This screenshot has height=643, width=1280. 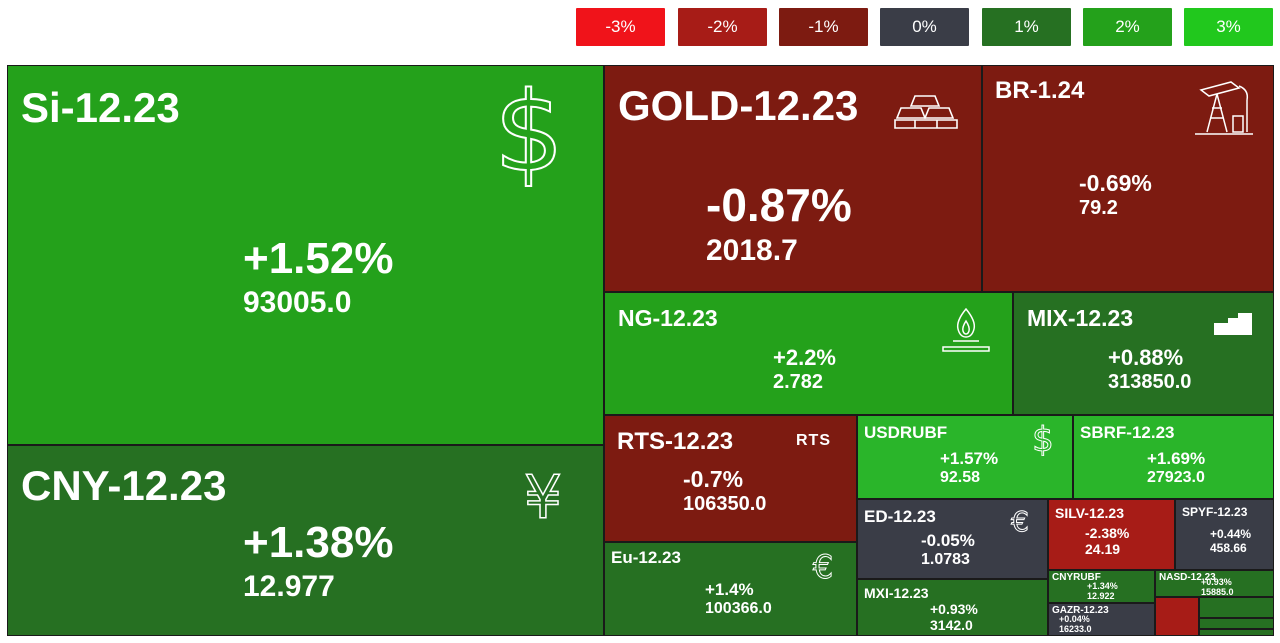 What do you see at coordinates (804, 357) in the screenshot?
I see `tile-ng-change: +2.2%` at bounding box center [804, 357].